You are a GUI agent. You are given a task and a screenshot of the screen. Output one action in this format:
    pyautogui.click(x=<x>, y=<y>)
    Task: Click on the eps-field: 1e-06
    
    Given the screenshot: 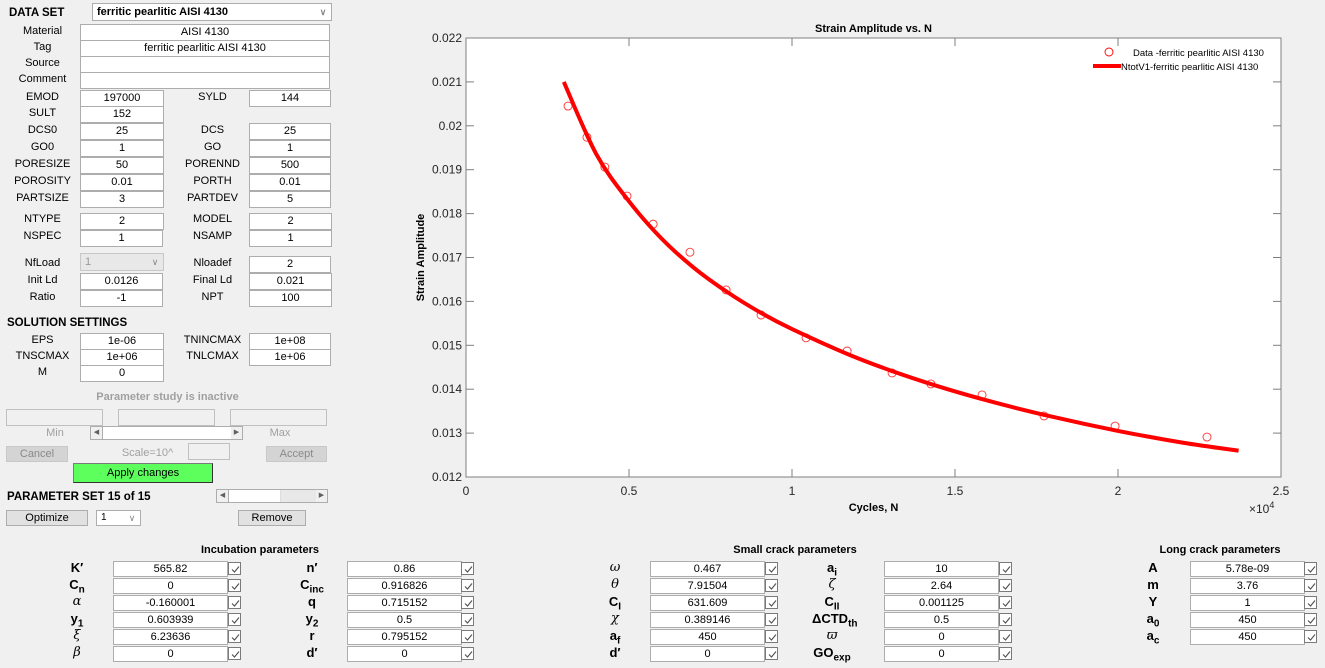 What is the action you would take?
    pyautogui.click(x=122, y=341)
    